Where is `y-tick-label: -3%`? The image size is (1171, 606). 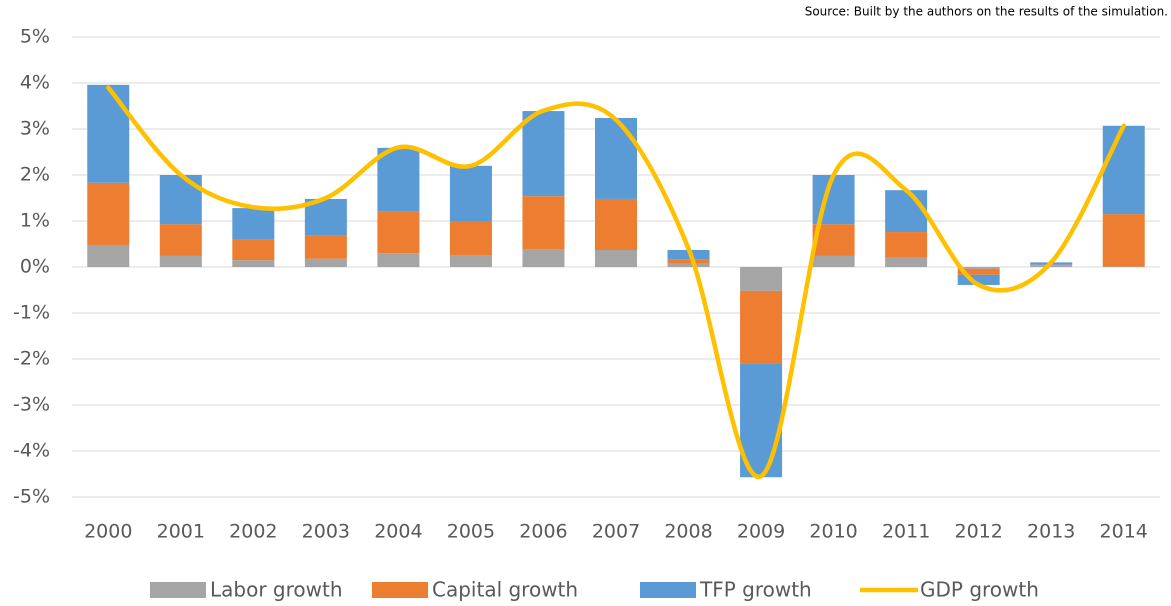
y-tick-label: -3% is located at coordinates (31, 405).